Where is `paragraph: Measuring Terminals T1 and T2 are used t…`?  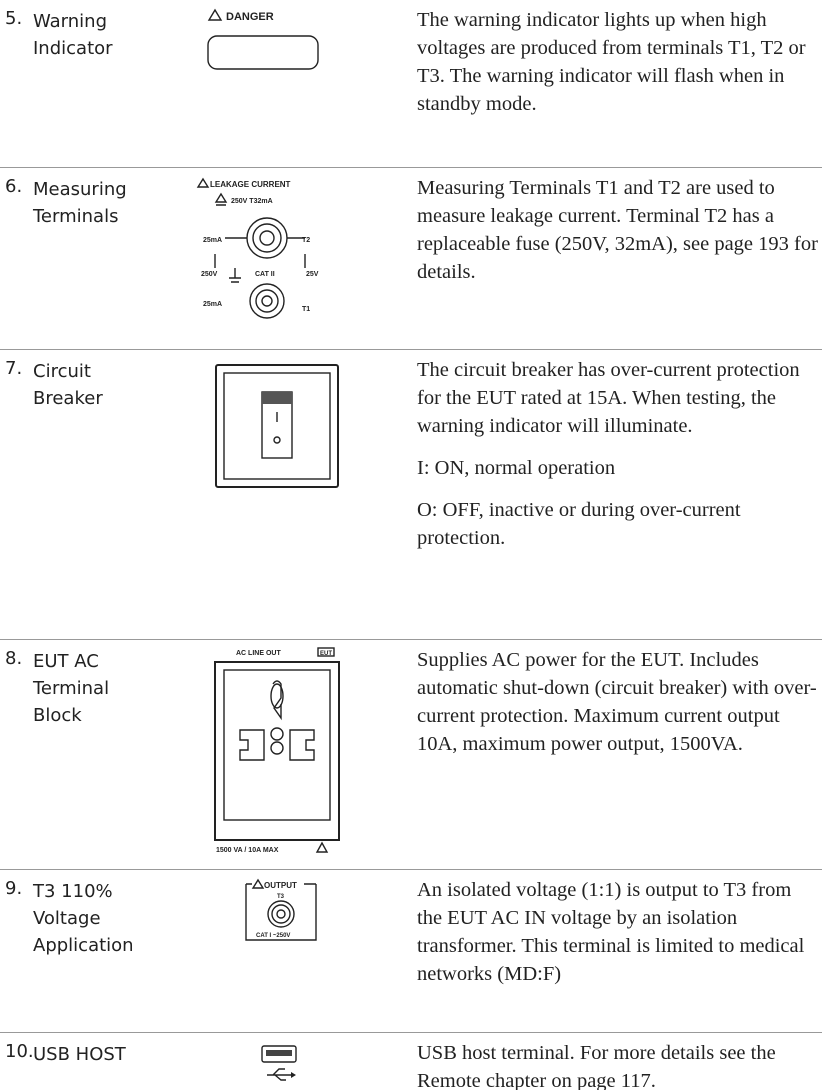
paragraph: Measuring Terminals T1 and T2 are used t… is located at coordinates (617, 230).